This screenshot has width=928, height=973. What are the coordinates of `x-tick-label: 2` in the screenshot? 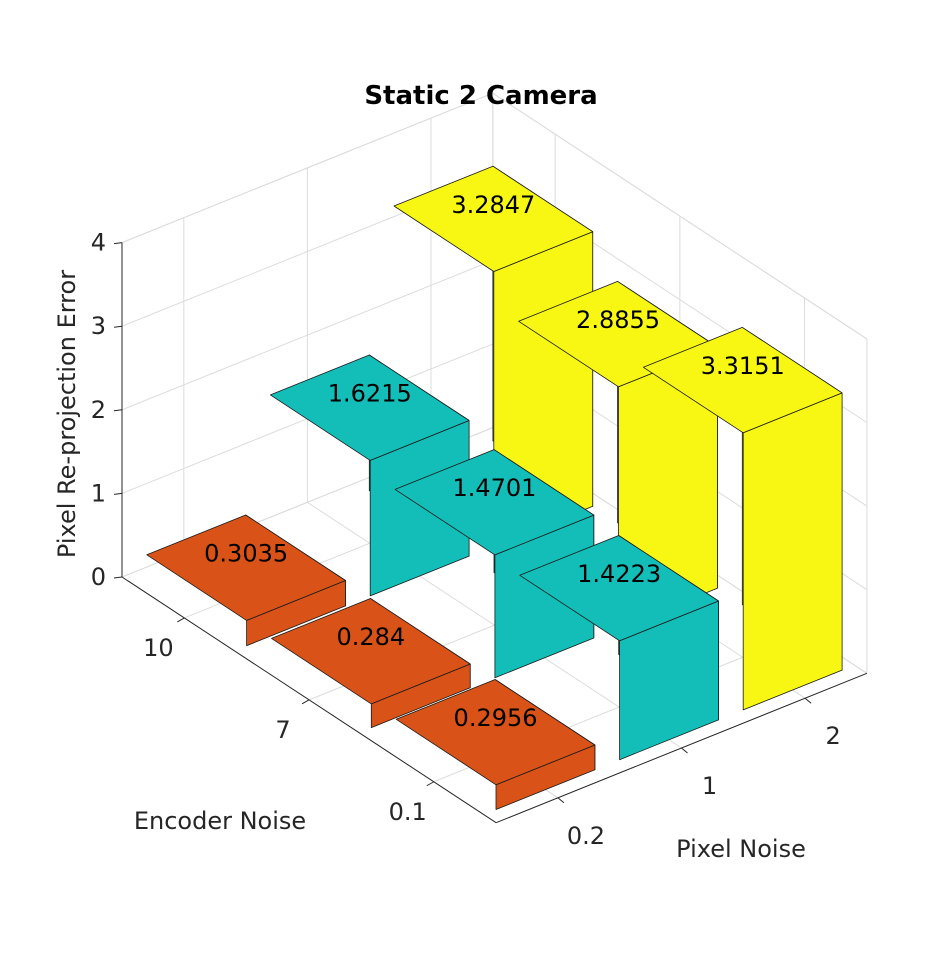 It's located at (832, 736).